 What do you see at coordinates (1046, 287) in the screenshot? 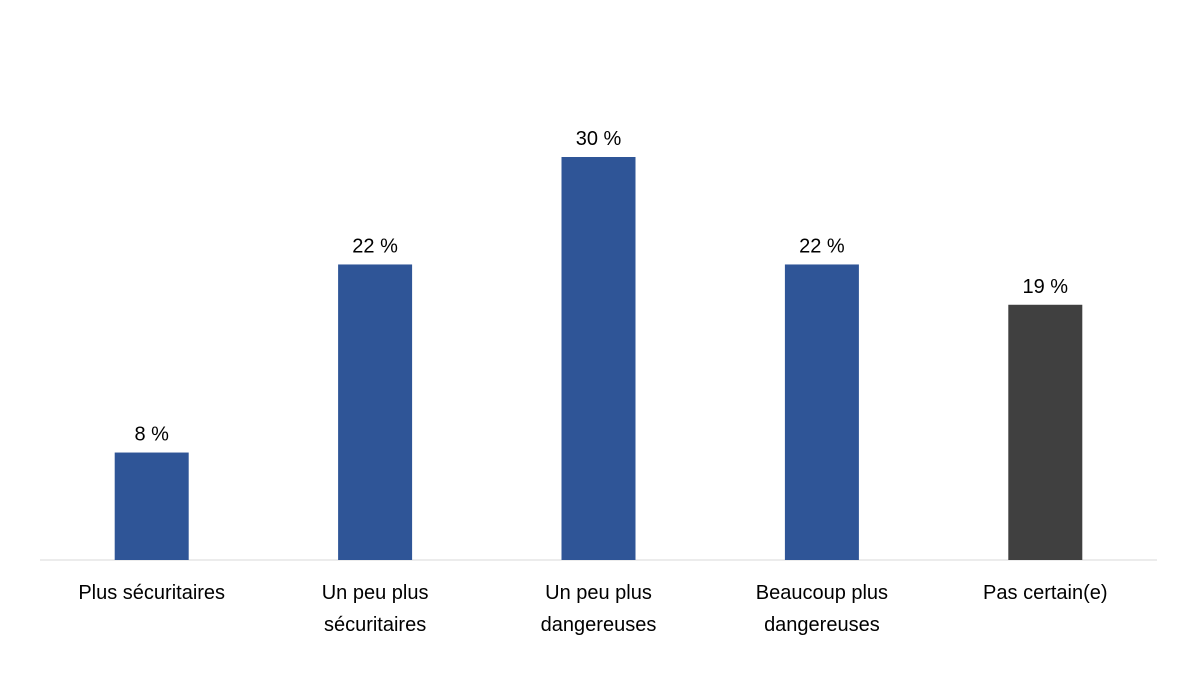
I see `data-label: 19 %` at bounding box center [1046, 287].